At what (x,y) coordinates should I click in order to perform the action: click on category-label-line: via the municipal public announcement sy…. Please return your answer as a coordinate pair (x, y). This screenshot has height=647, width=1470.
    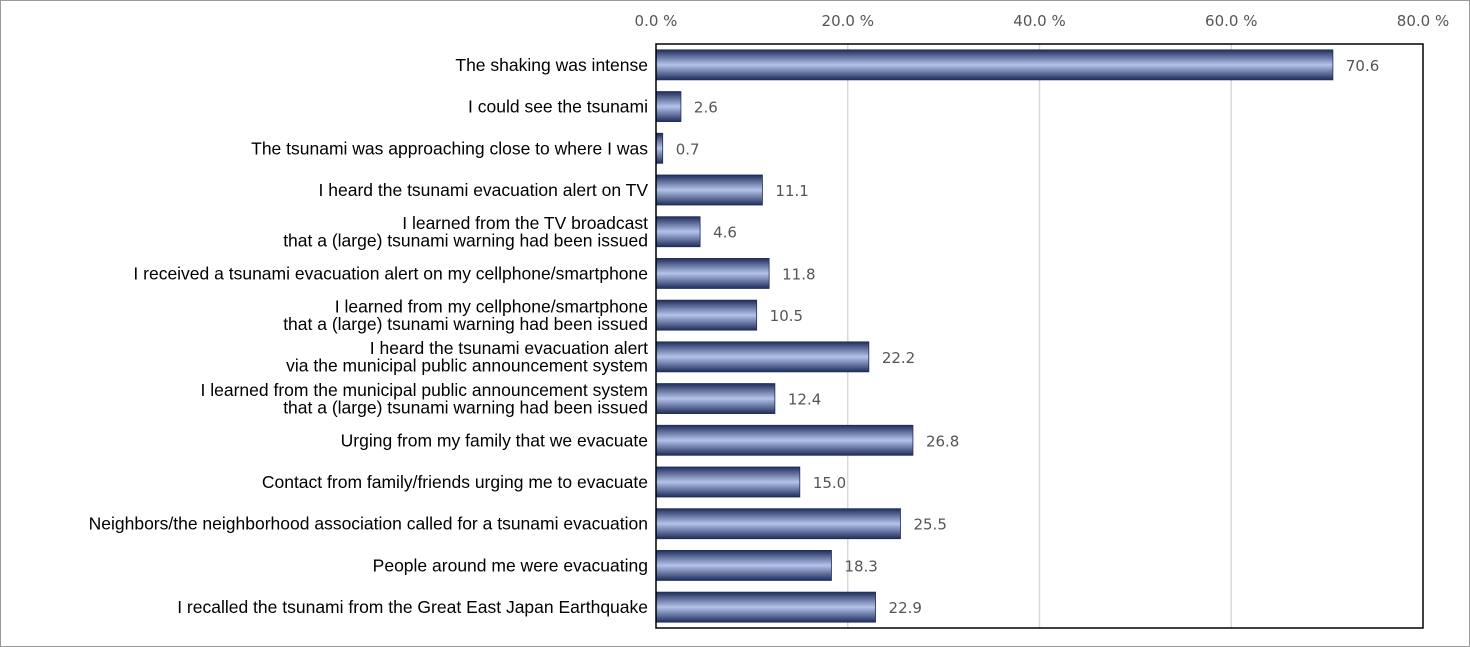
    Looking at the image, I should click on (467, 366).